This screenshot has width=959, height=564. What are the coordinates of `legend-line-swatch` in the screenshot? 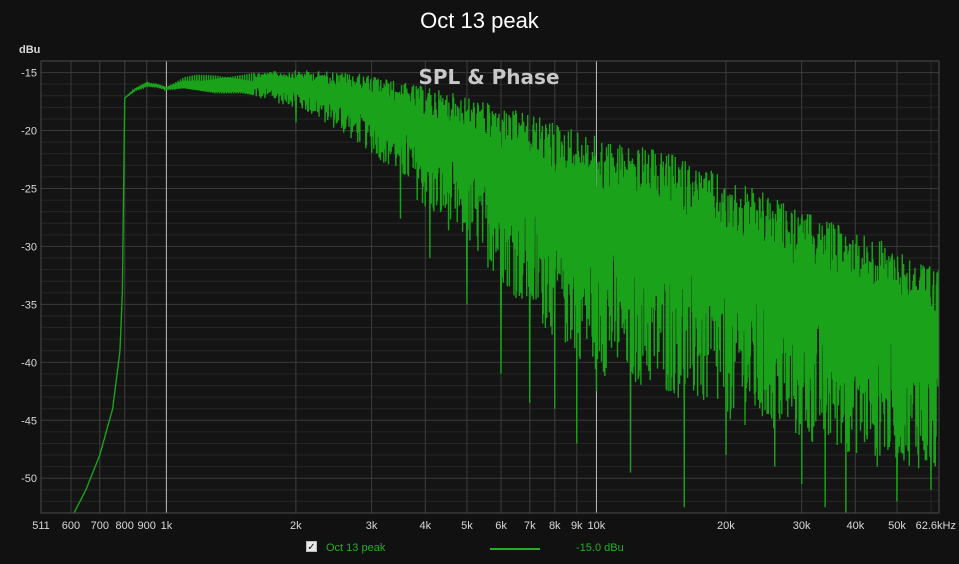 It's located at (515, 549).